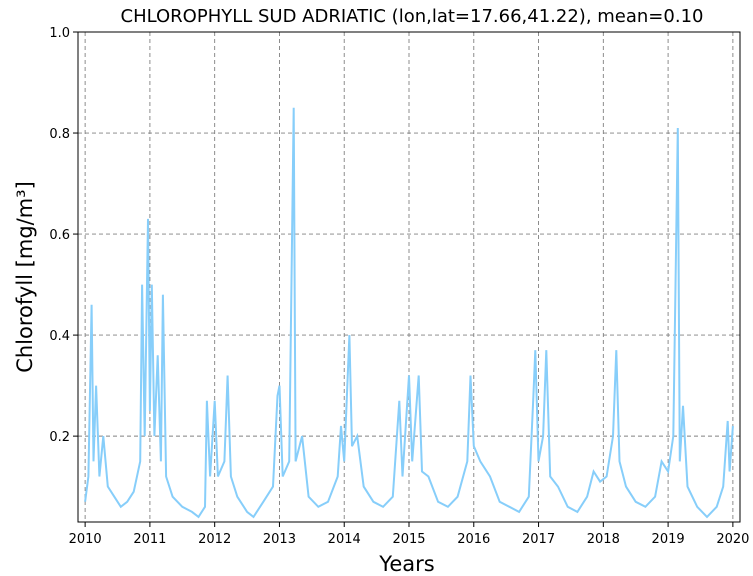  What do you see at coordinates (59, 235) in the screenshot?
I see `y-tick-label: 0.6` at bounding box center [59, 235].